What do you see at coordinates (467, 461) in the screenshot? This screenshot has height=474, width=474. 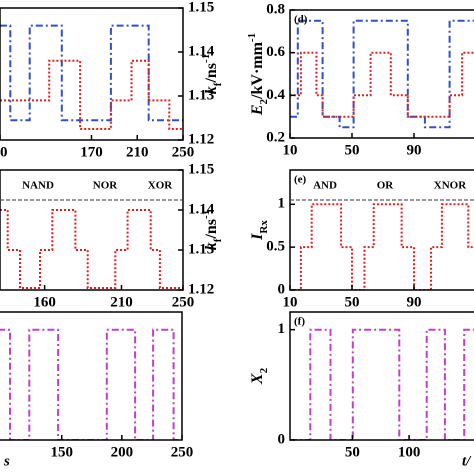 I see `x-axis-label: t/` at bounding box center [467, 461].